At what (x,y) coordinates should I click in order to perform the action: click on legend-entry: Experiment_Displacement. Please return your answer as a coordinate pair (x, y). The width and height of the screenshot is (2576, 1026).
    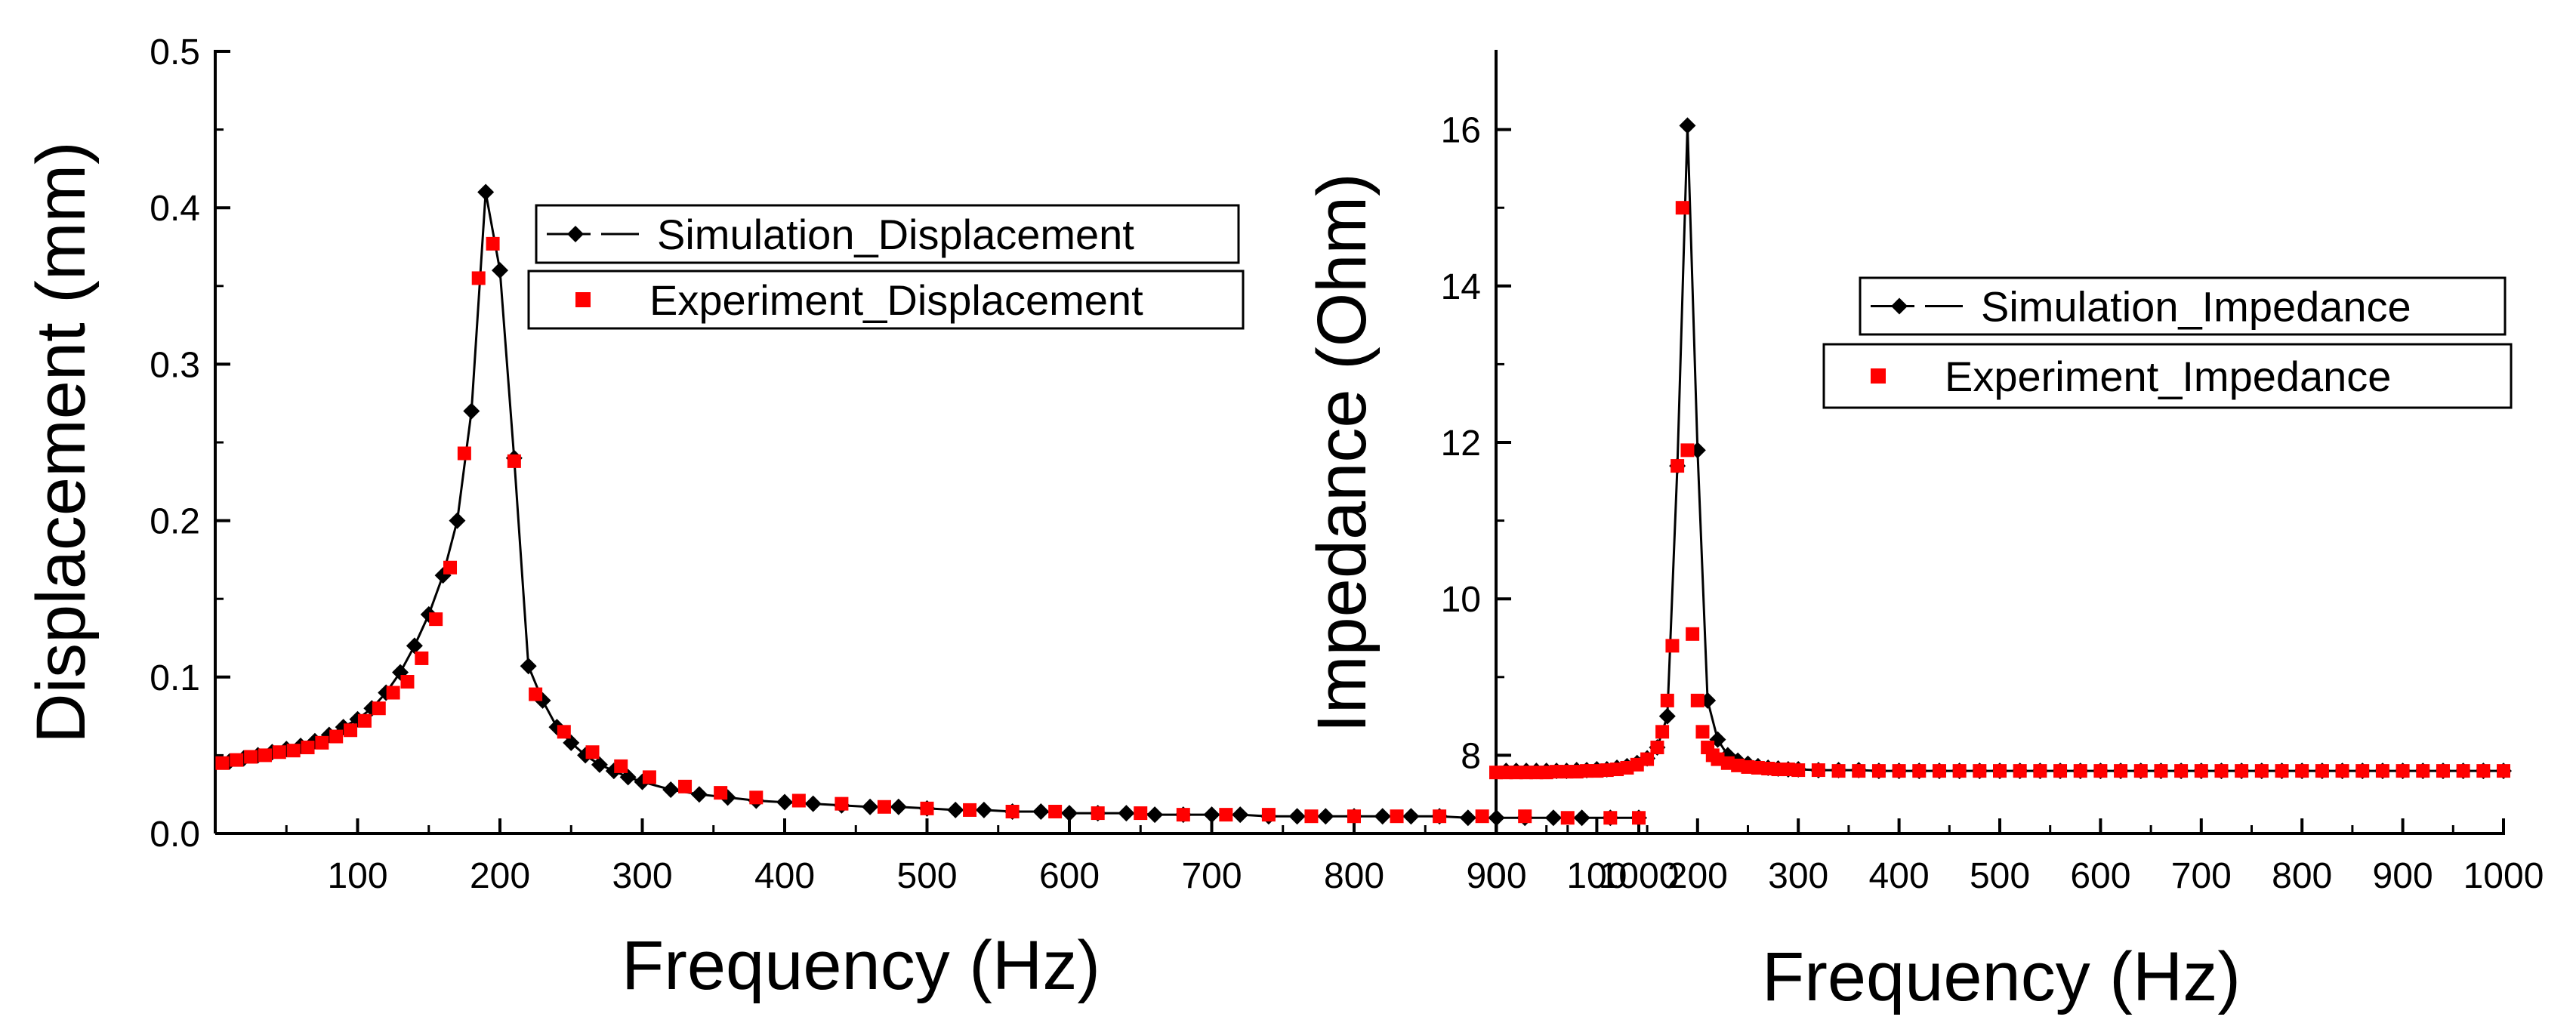
    Looking at the image, I should click on (886, 300).